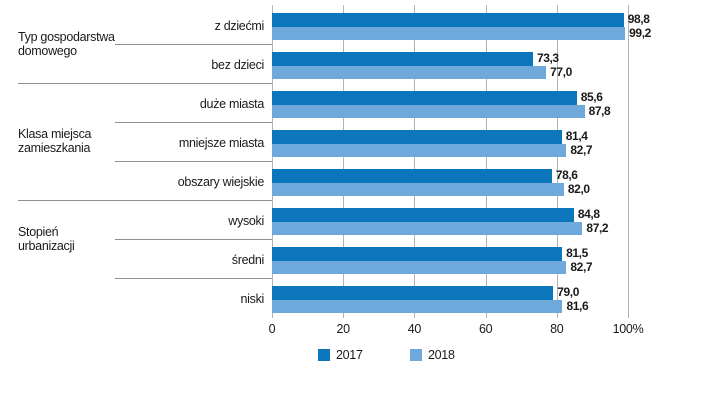  I want to click on legend-label-2017: 2017, so click(349, 355).